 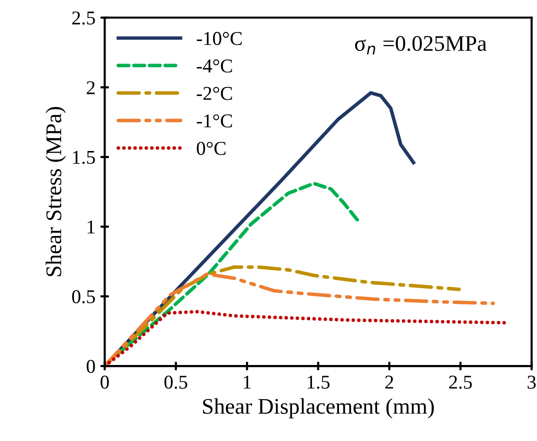 I want to click on legend-label: 0°C, so click(x=211, y=148).